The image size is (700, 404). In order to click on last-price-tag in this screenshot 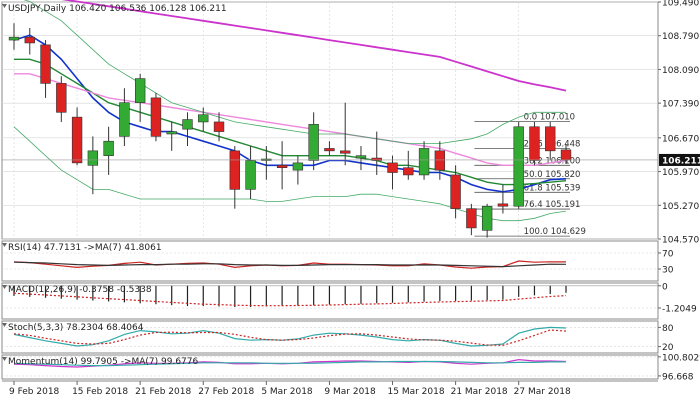, I will do `click(679, 159)`.